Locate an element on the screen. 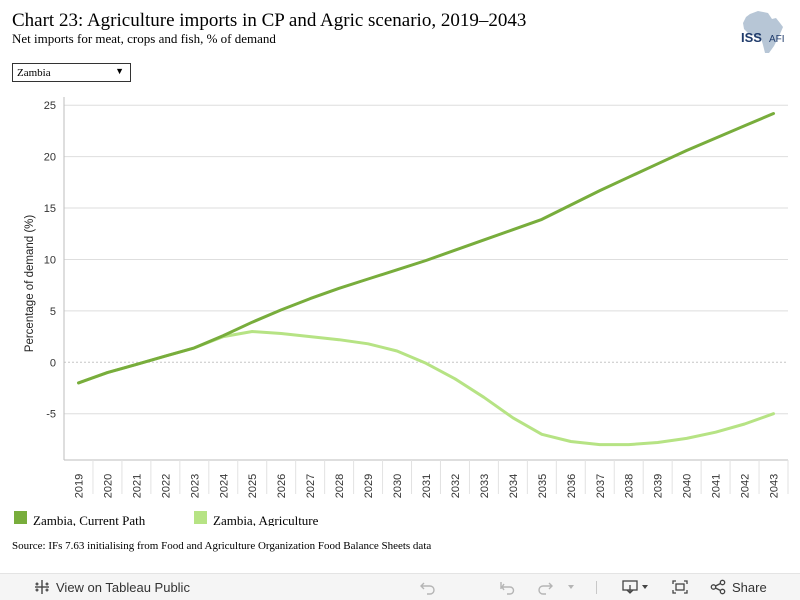 The image size is (800, 600). undo-button is located at coordinates (428, 587).